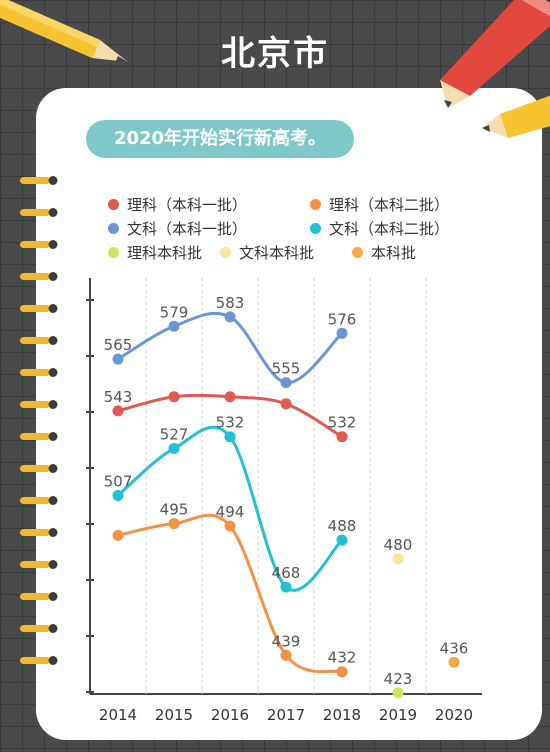 The width and height of the screenshot is (550, 752). Describe the element at coordinates (342, 526) in the screenshot. I see `data-label: 488` at that location.